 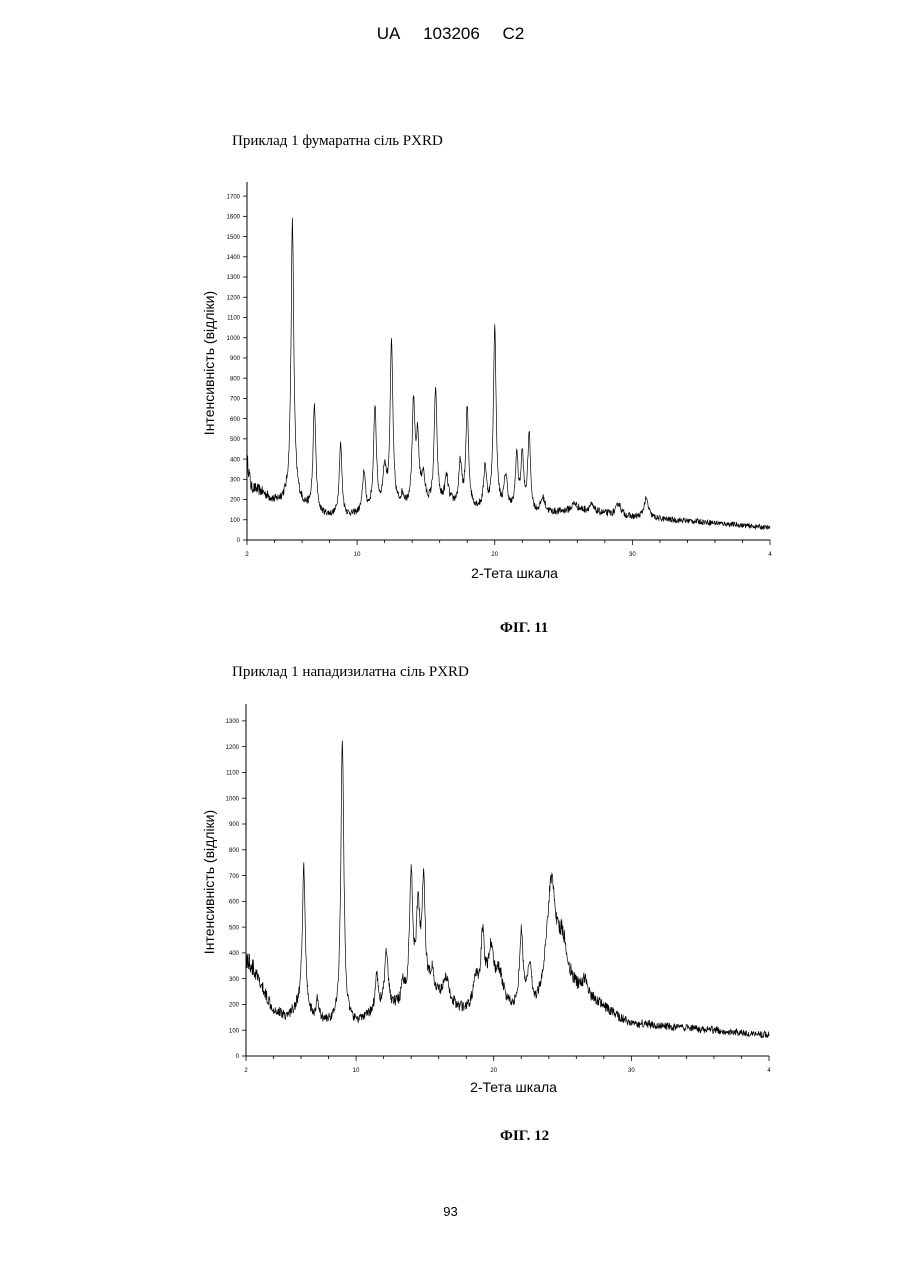 I want to click on figure-11-title: Приклад 1 фумаратна сіль PXRD, so click(x=337, y=141).